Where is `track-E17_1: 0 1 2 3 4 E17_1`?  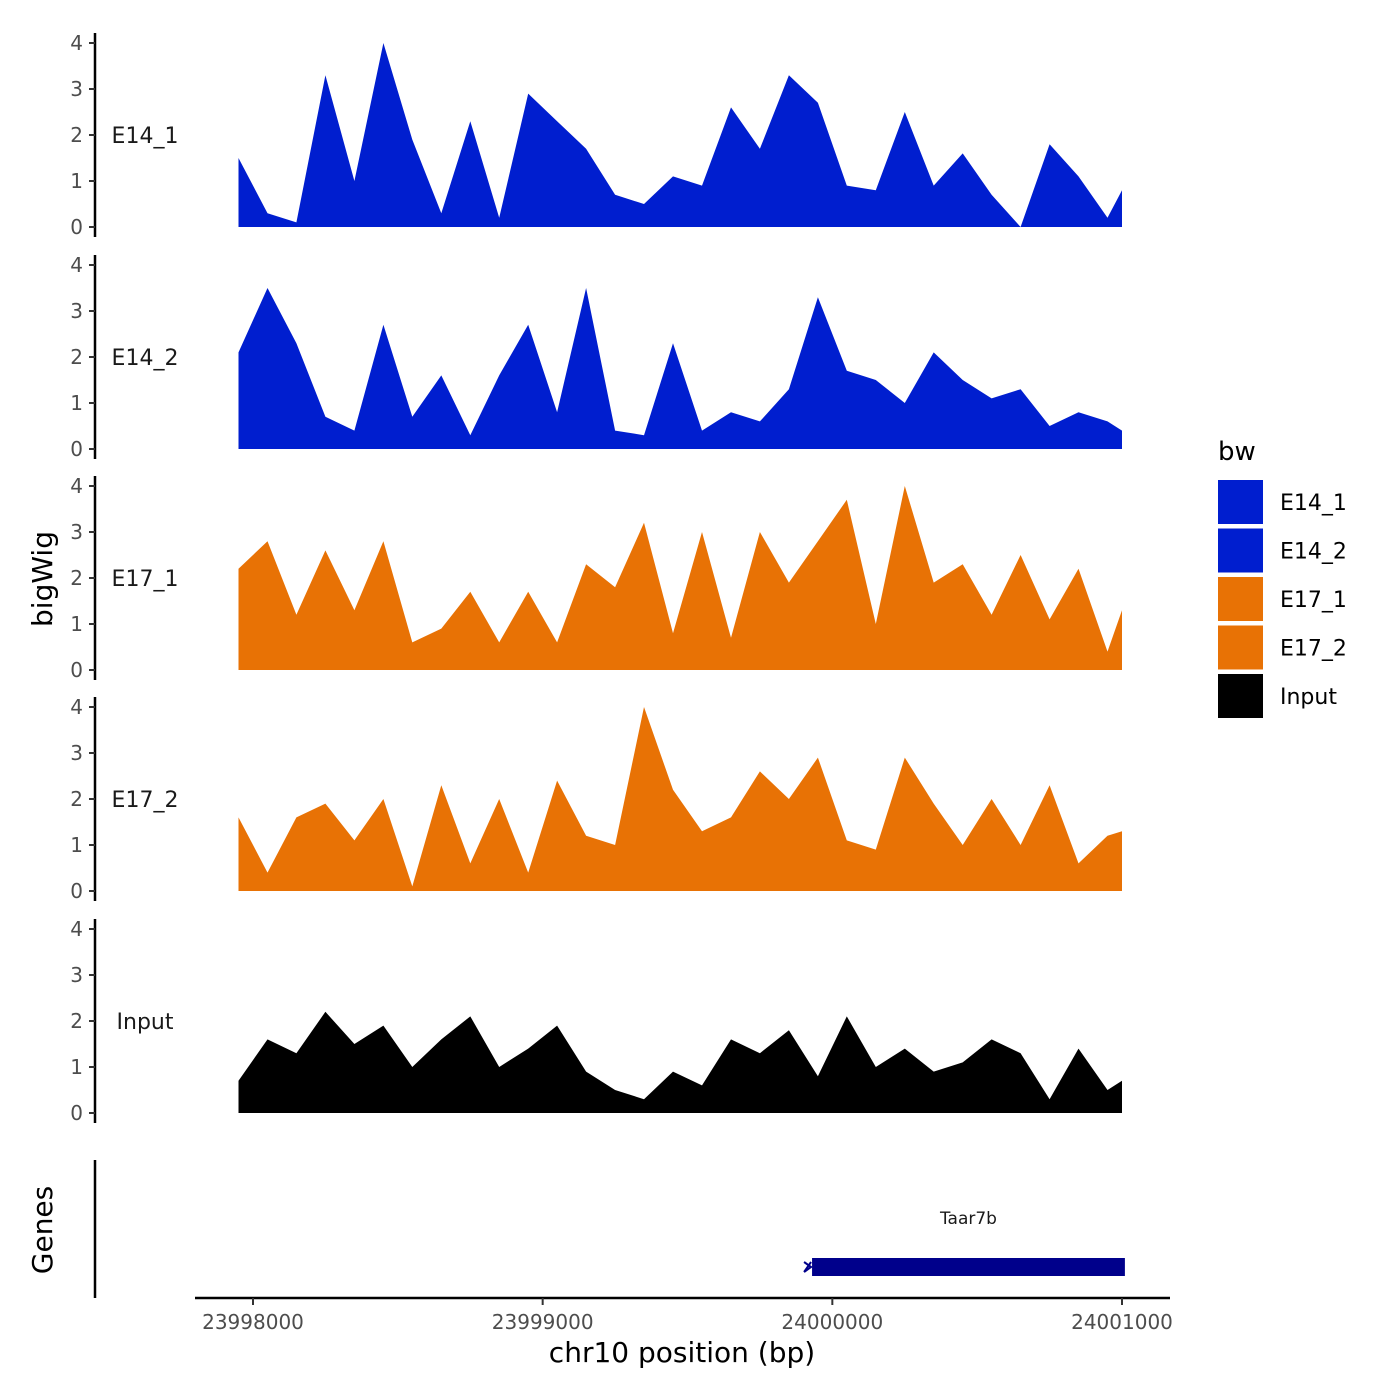
track-E17_1: 0 1 2 3 4 E17_1 is located at coordinates (596, 578).